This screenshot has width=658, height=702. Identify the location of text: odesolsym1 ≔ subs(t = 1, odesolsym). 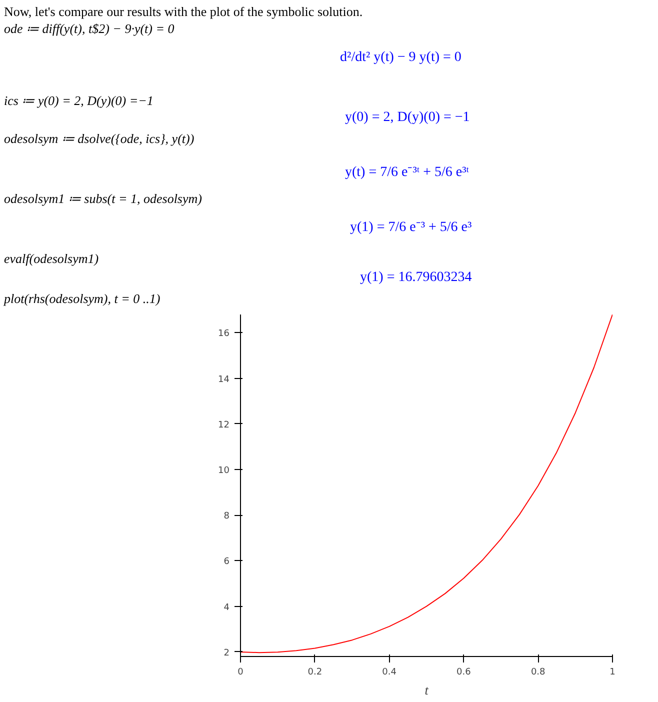
(103, 199).